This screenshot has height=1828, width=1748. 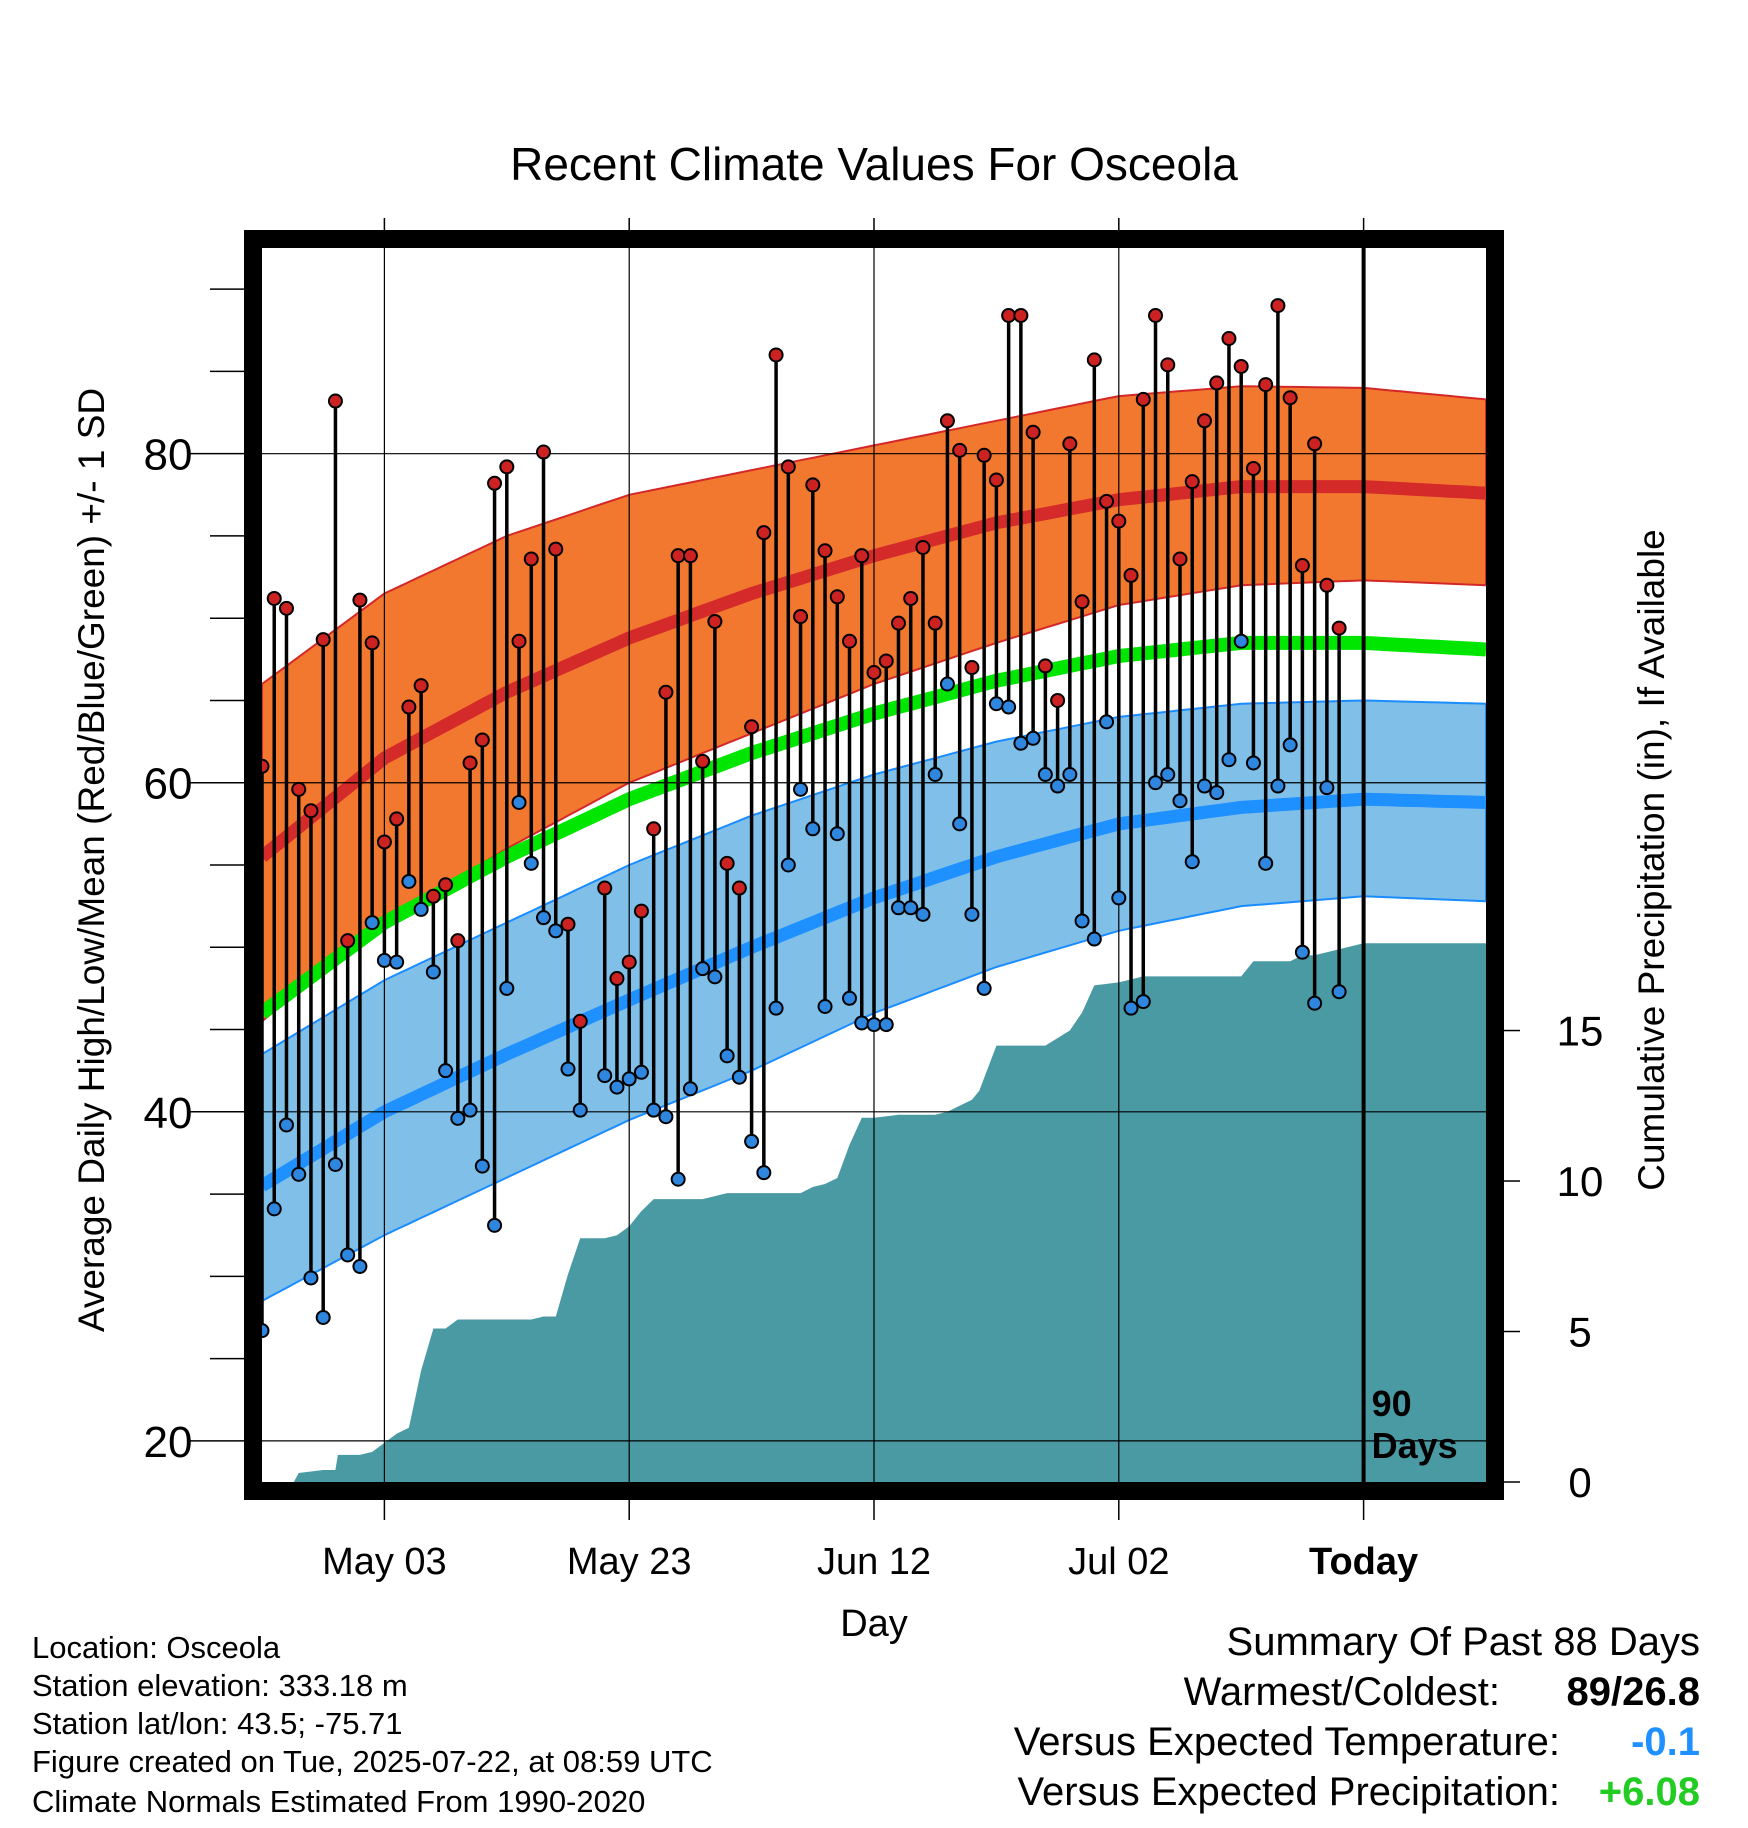 I want to click on y-right-tick-label: 0, so click(x=1579, y=1482).